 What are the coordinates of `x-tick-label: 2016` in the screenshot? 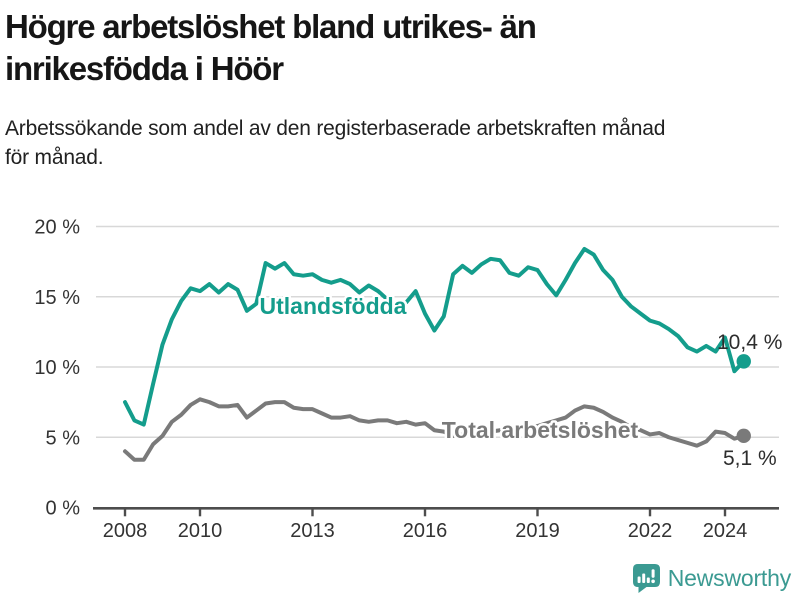 It's located at (425, 531).